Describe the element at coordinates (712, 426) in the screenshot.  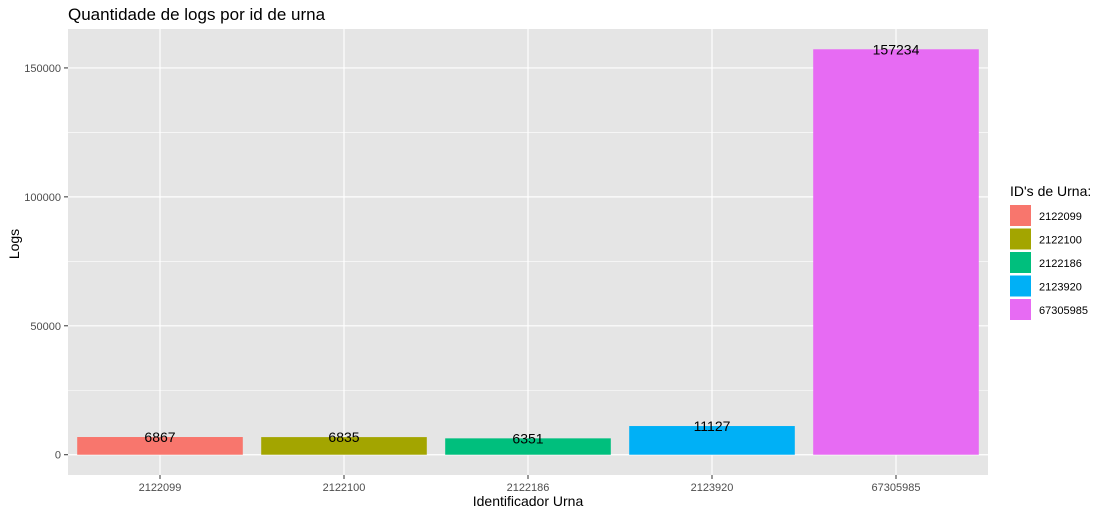
I see `data-label-2123920: 11127` at that location.